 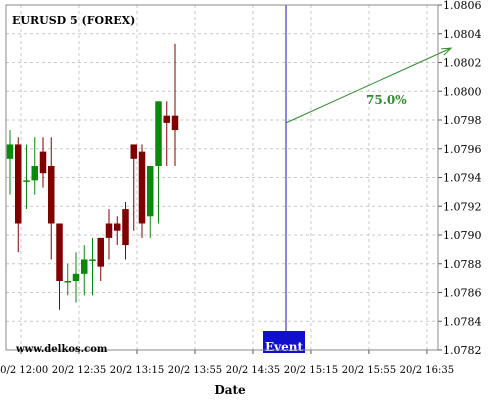 I want to click on x-tick-label: 20/2 15:55, so click(x=369, y=370).